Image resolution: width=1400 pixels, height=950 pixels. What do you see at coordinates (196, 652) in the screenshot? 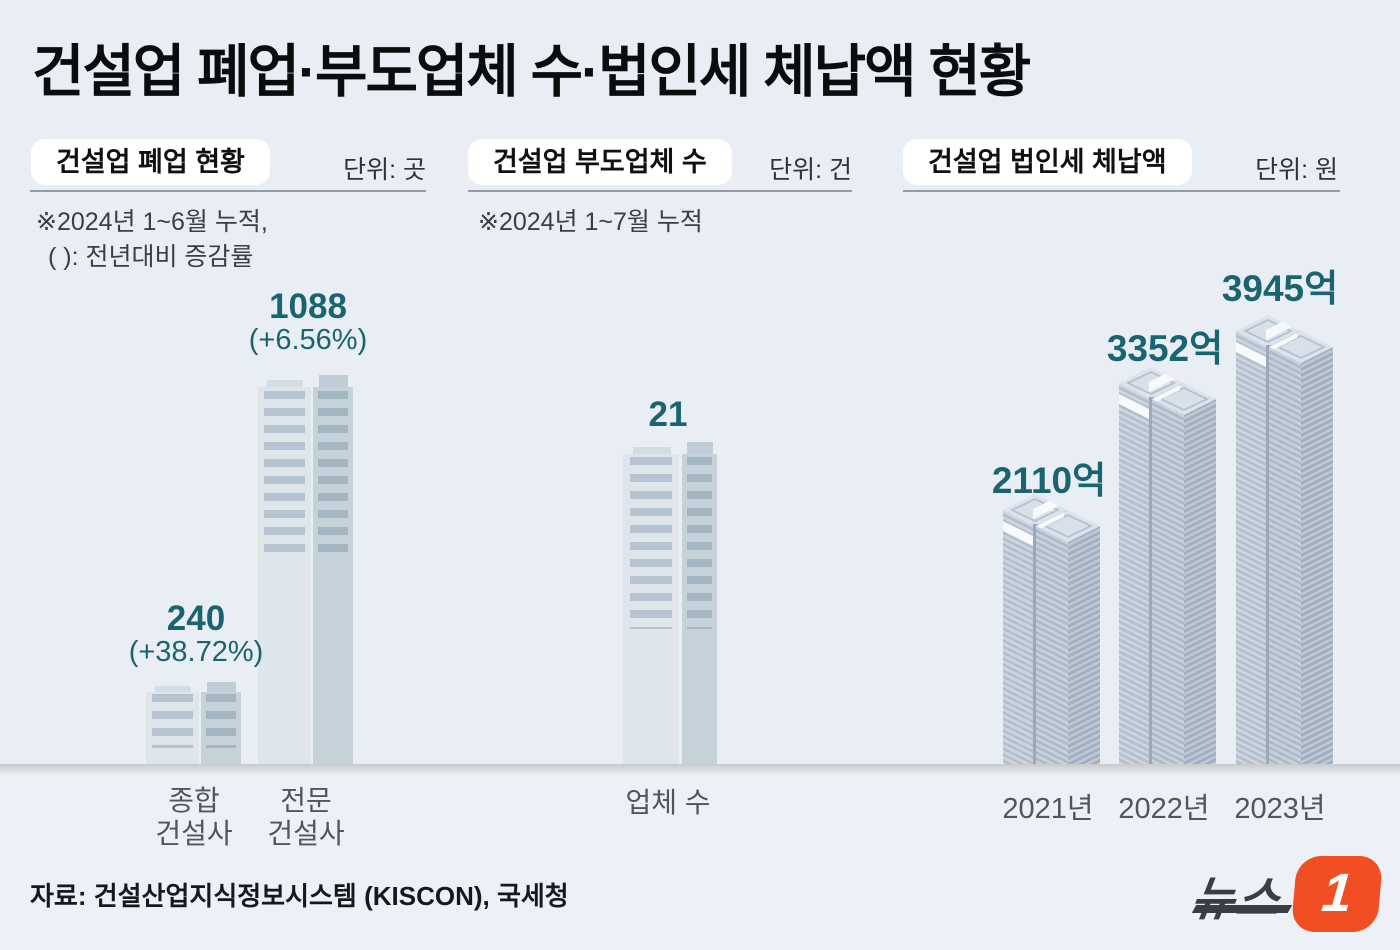
I see `change-label-closures-general: (+38.72%)` at bounding box center [196, 652].